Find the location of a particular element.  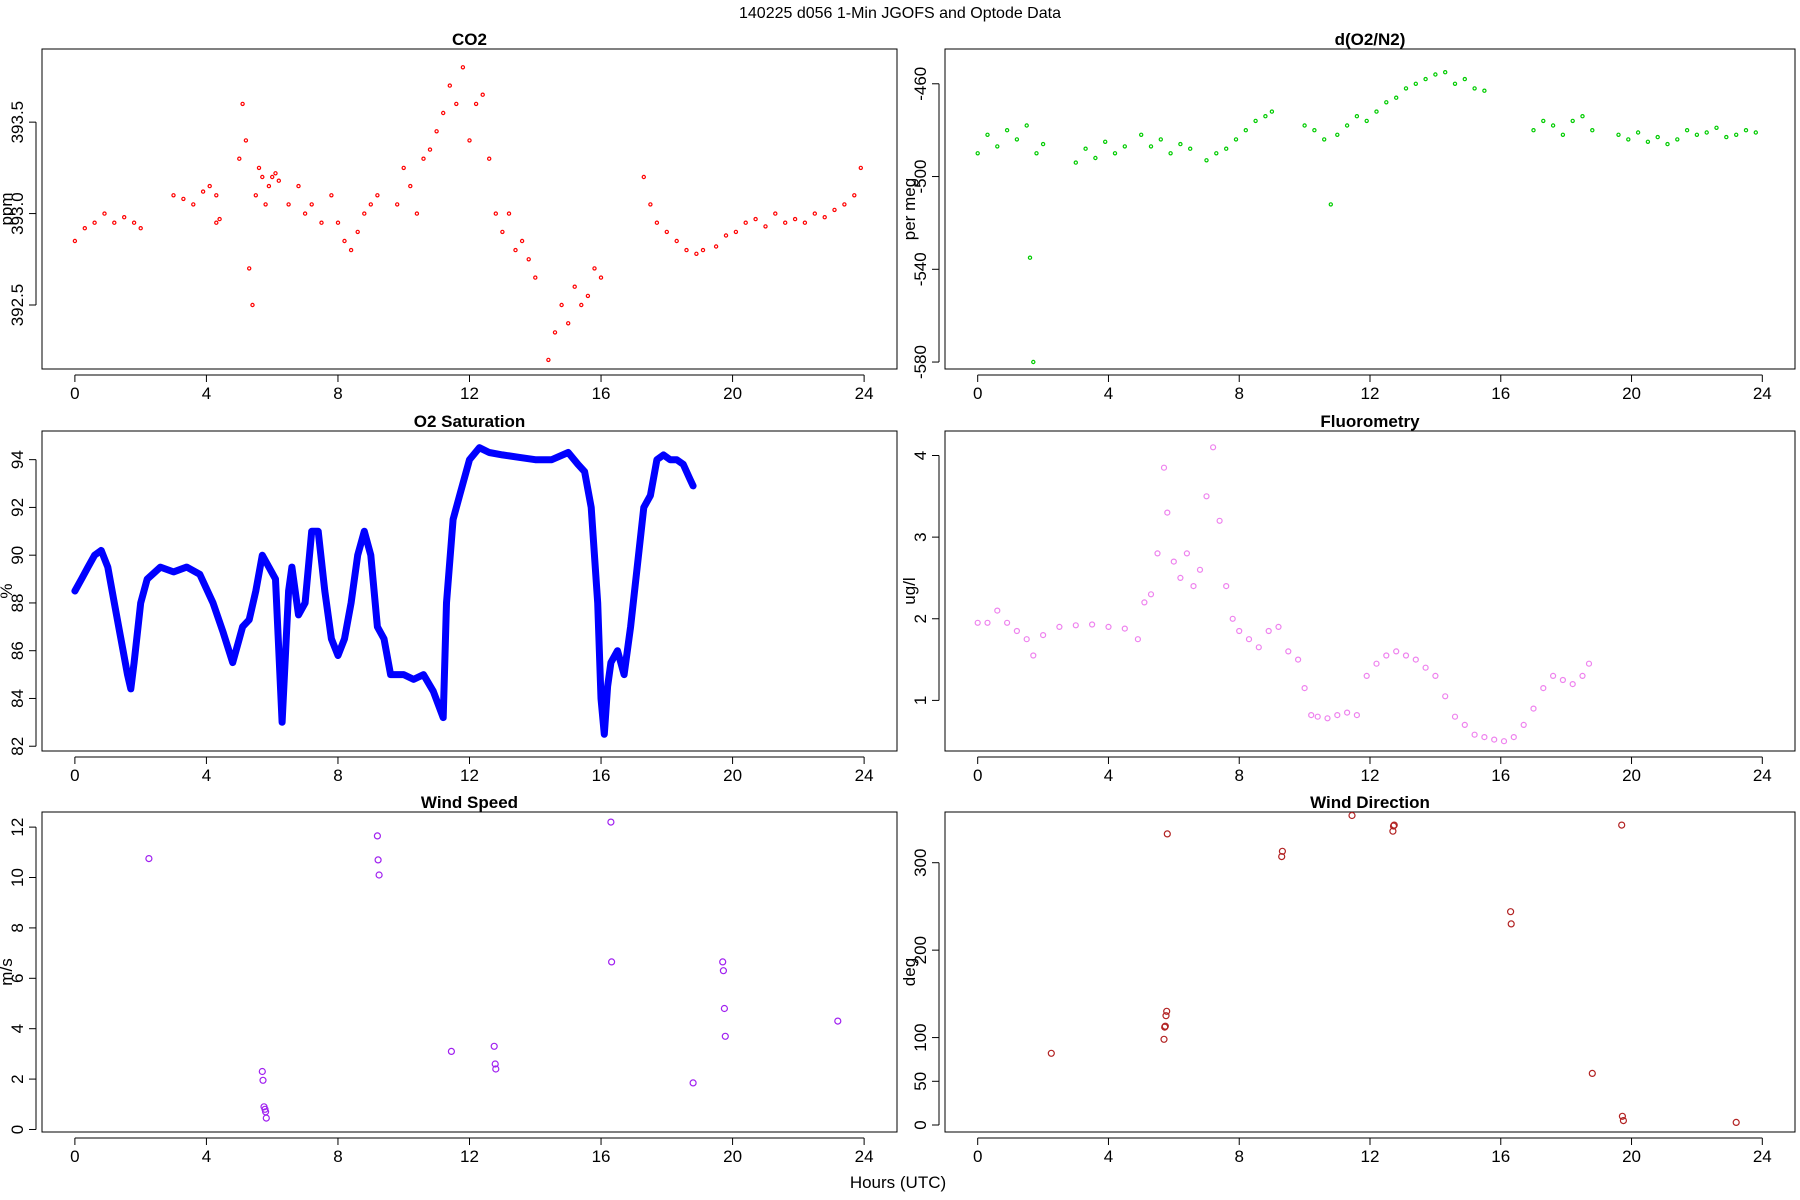

fluor-x-tick-label: 16 is located at coordinates (1500, 775).